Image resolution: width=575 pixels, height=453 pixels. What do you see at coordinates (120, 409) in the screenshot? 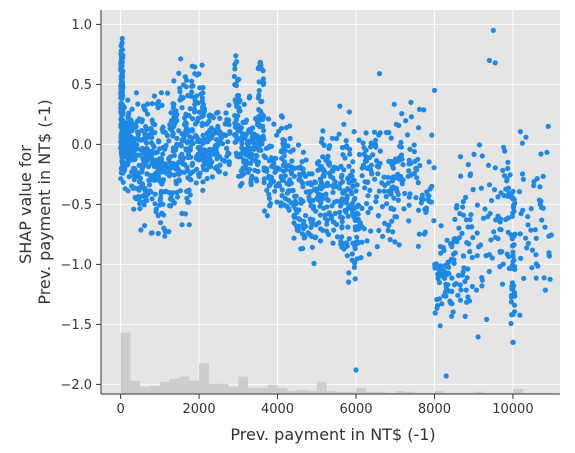
I see `x-tick-label: 0` at bounding box center [120, 409].